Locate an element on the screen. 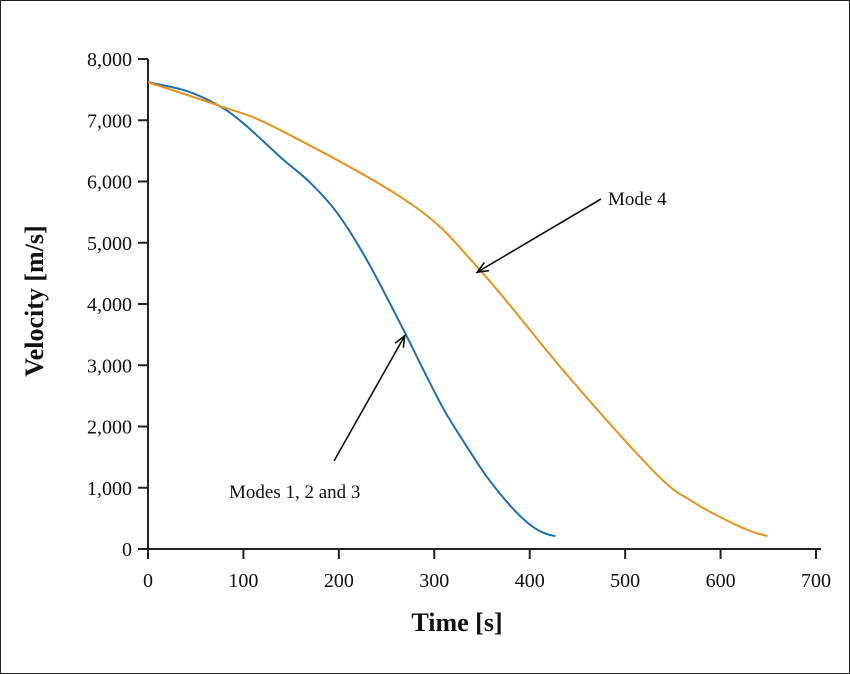  y-tick-label: 5,000 is located at coordinates (109, 244).